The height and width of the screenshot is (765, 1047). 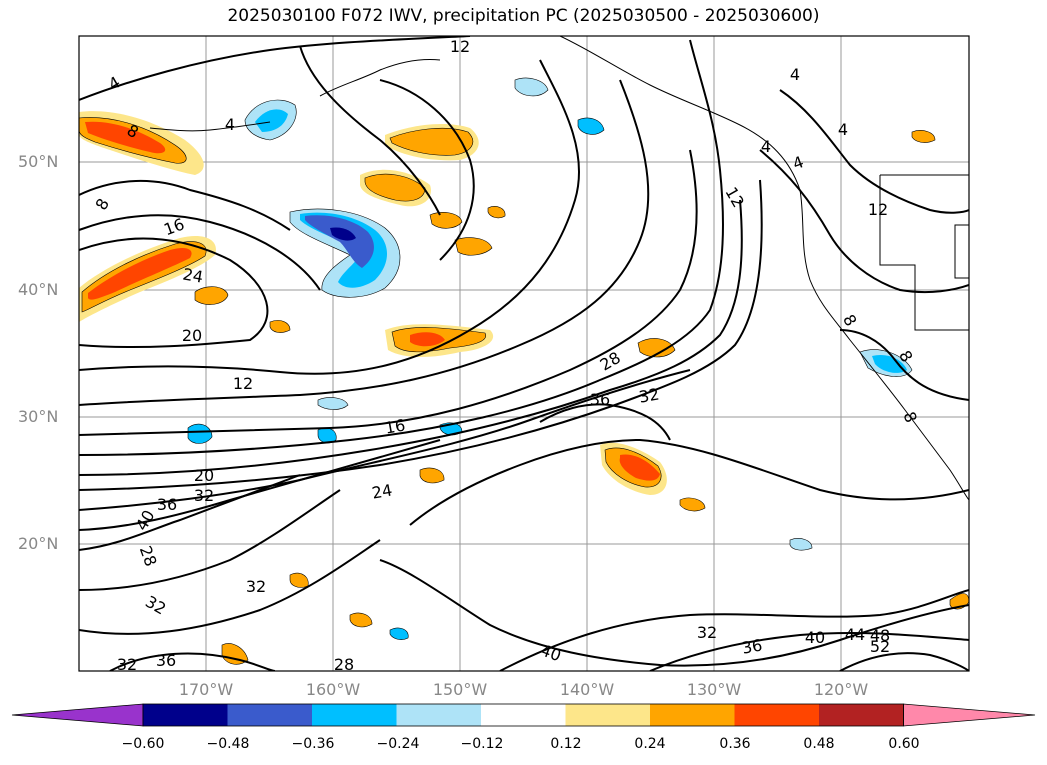 I want to click on colorbar-tick: 0.12, so click(x=566, y=744).